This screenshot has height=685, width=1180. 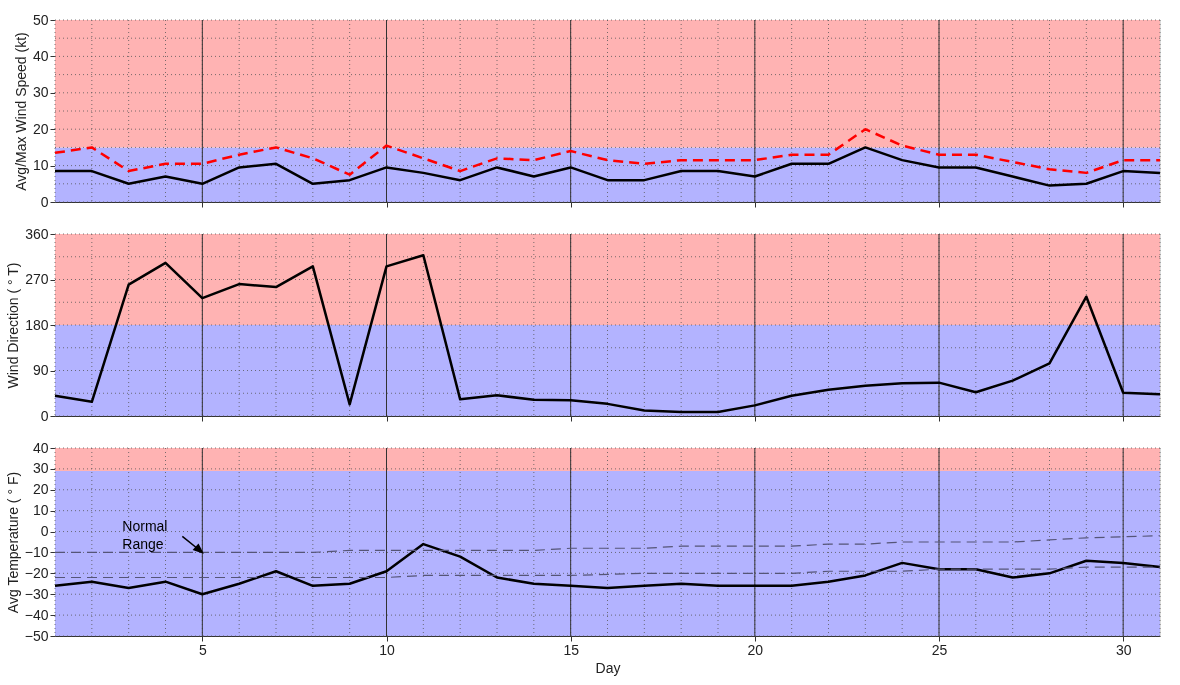 What do you see at coordinates (36, 614) in the screenshot?
I see `y-tick-label: −40` at bounding box center [36, 614].